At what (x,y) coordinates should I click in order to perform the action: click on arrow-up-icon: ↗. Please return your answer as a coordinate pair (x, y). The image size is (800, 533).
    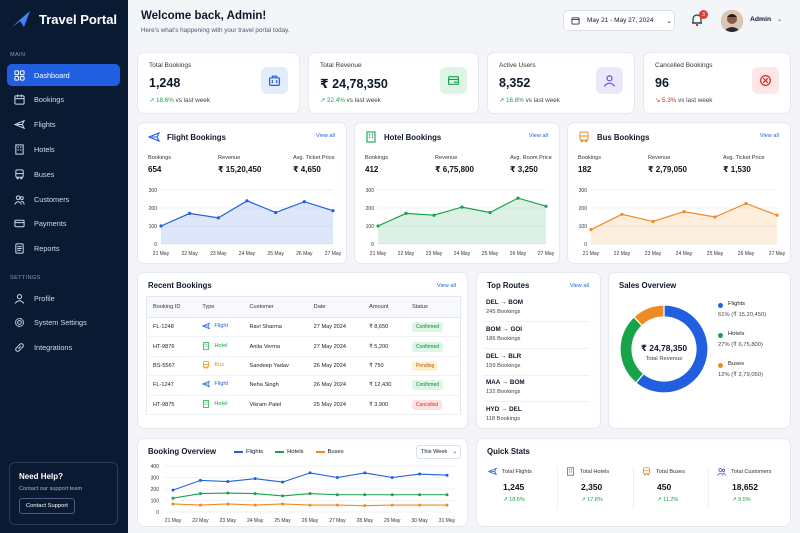
    Looking at the image, I should click on (503, 100).